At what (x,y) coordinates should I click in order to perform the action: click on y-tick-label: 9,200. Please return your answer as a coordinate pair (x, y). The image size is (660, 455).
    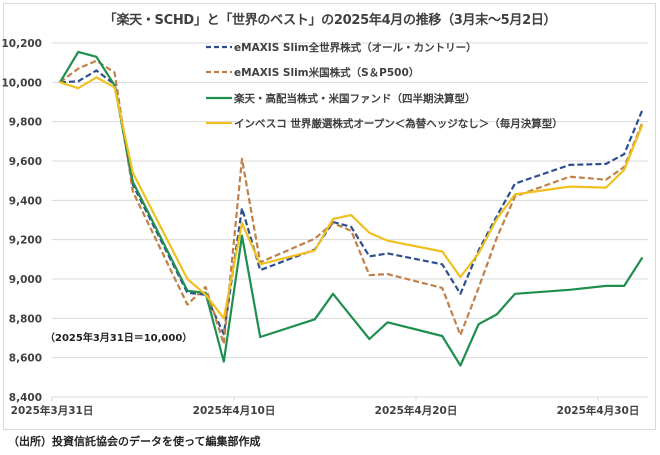
    Looking at the image, I should click on (25, 241).